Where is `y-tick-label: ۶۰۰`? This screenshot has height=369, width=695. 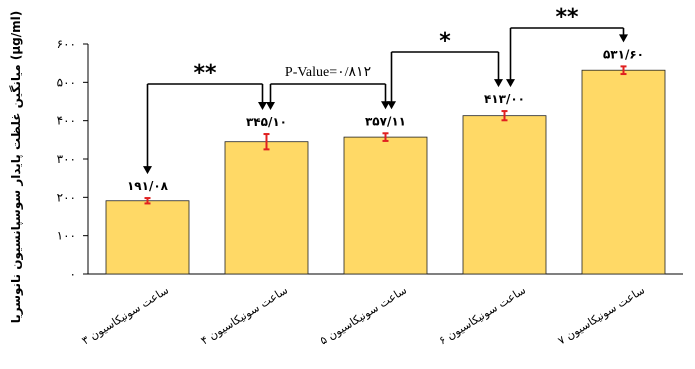 y-tick-label: ۶۰۰ is located at coordinates (66, 44).